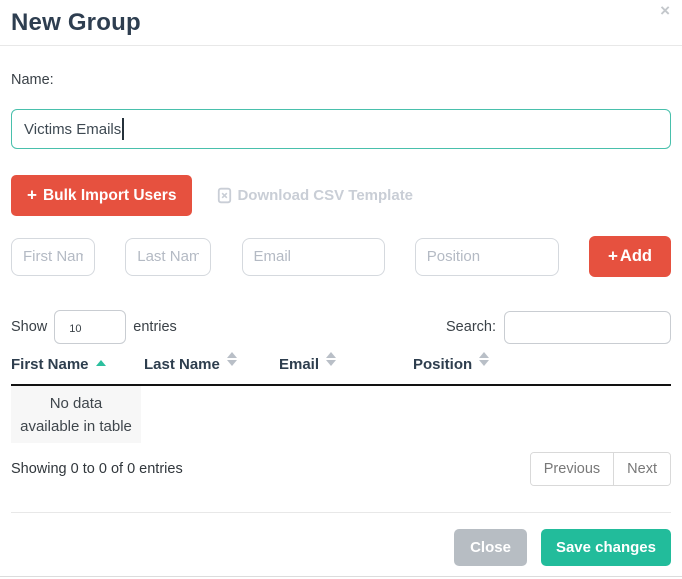  What do you see at coordinates (90, 327) in the screenshot?
I see `page-size-select: 10` at bounding box center [90, 327].